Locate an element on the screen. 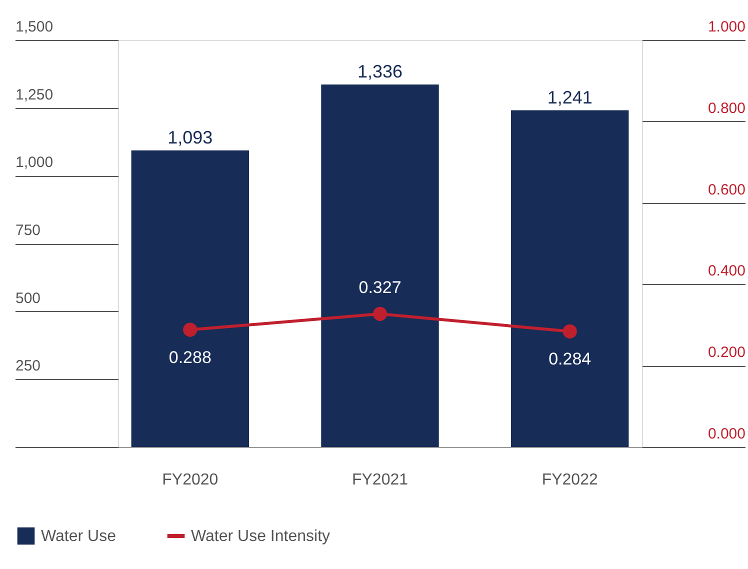 The height and width of the screenshot is (569, 748). y2-tick-label: 0.600 is located at coordinates (727, 189).